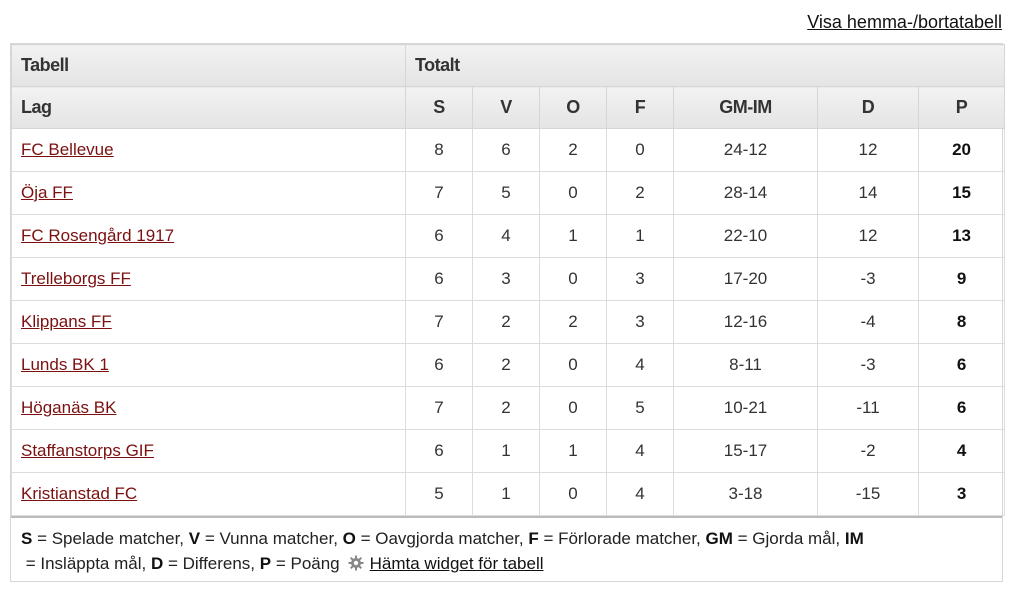  What do you see at coordinates (868, 322) in the screenshot?
I see `stat-cell: -4` at bounding box center [868, 322].